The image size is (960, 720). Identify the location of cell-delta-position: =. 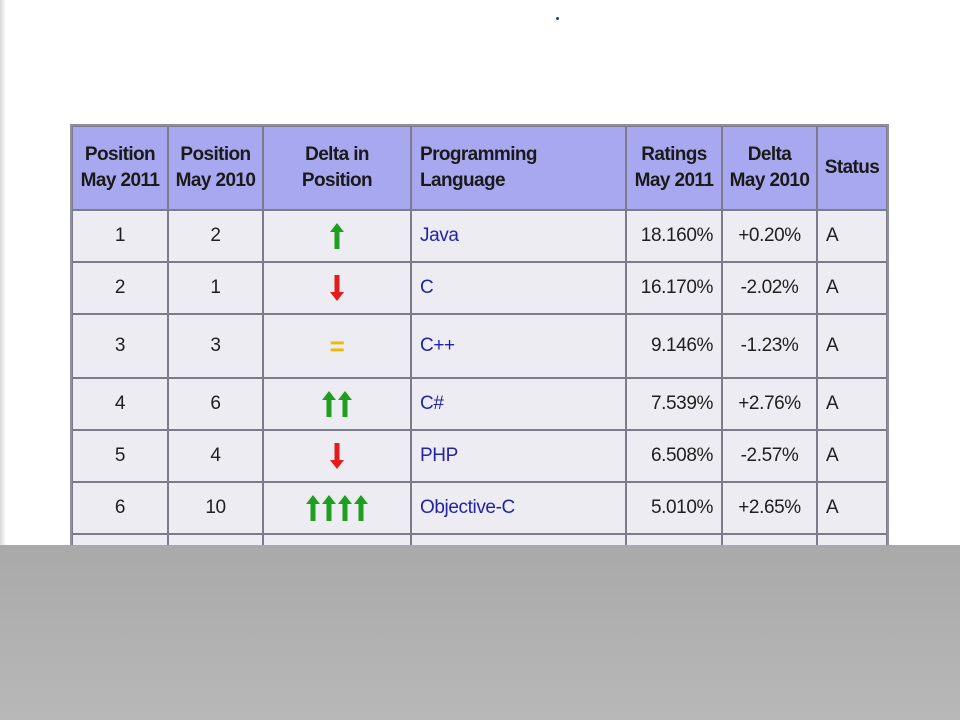
(337, 346).